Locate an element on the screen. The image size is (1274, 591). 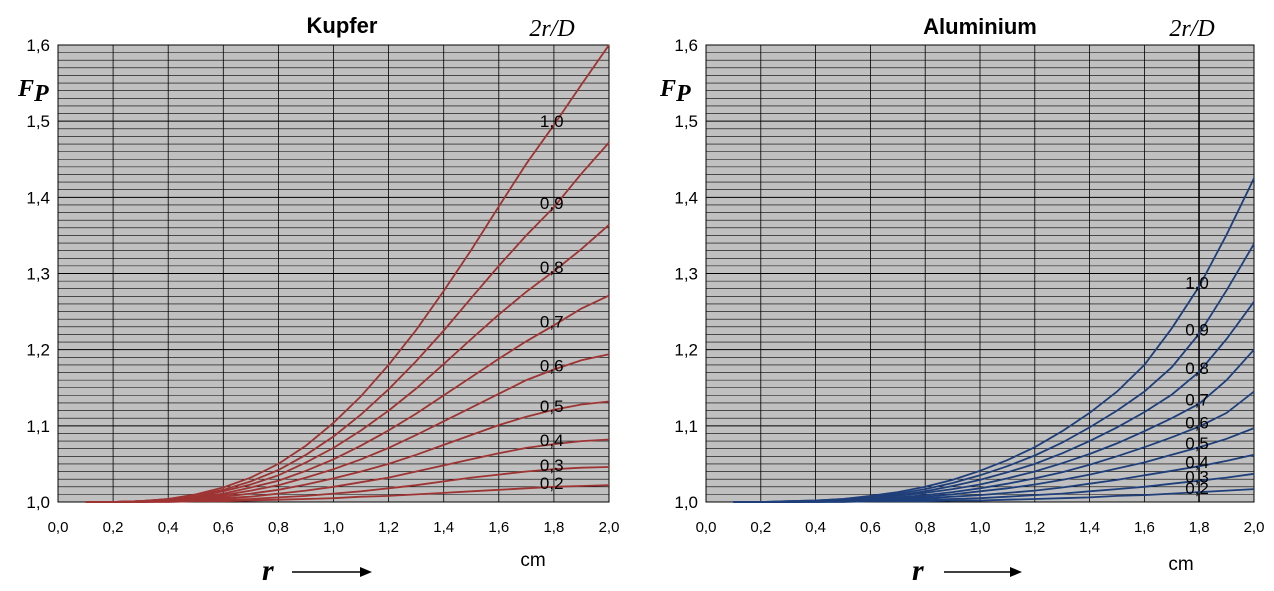
y-axis-label-aluminium: FP is located at coordinates (675, 91).